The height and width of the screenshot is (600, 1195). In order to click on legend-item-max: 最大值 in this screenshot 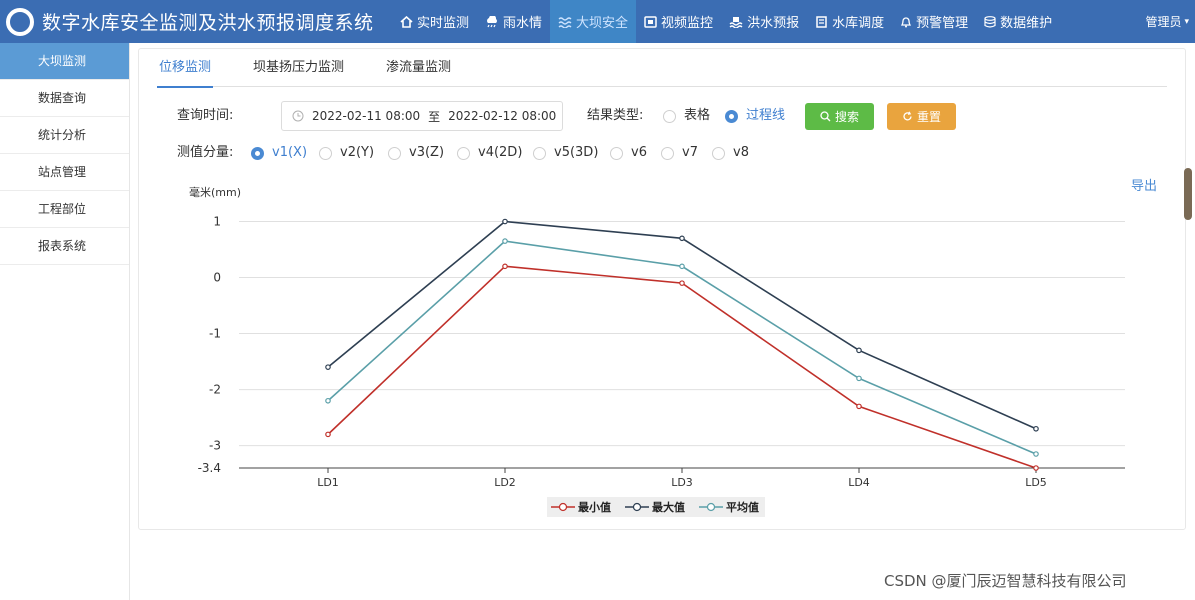, I will do `click(655, 507)`.